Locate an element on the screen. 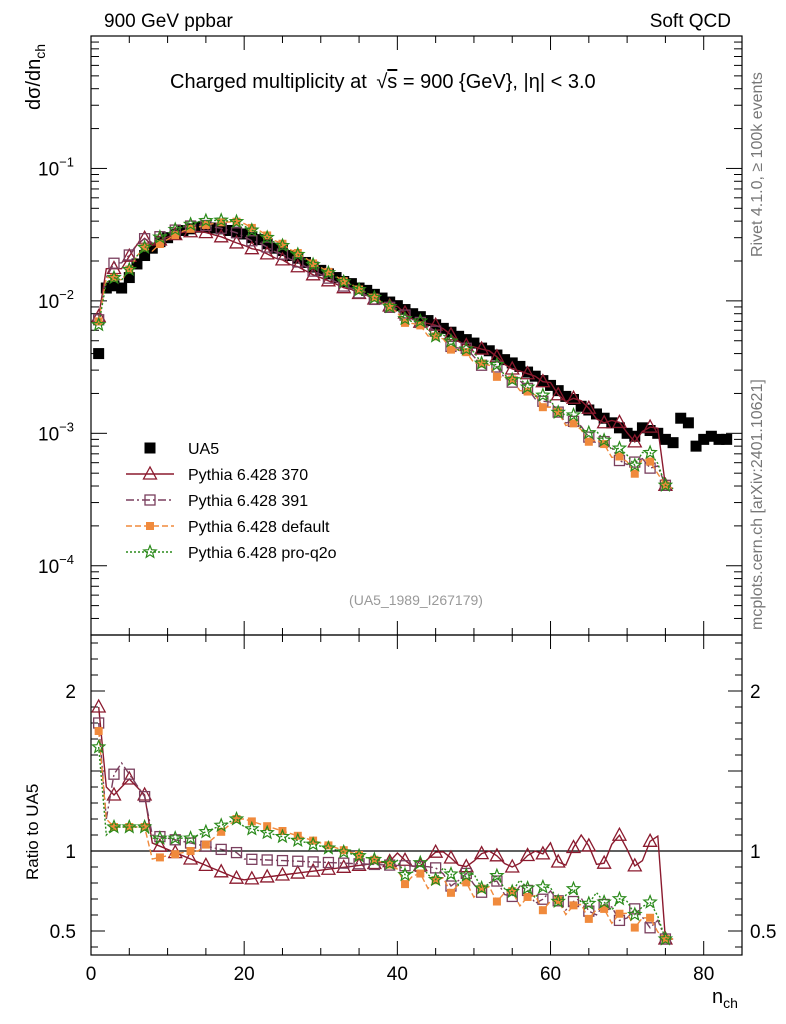  legend-label: Pythia 6.428 370 is located at coordinates (248, 475).